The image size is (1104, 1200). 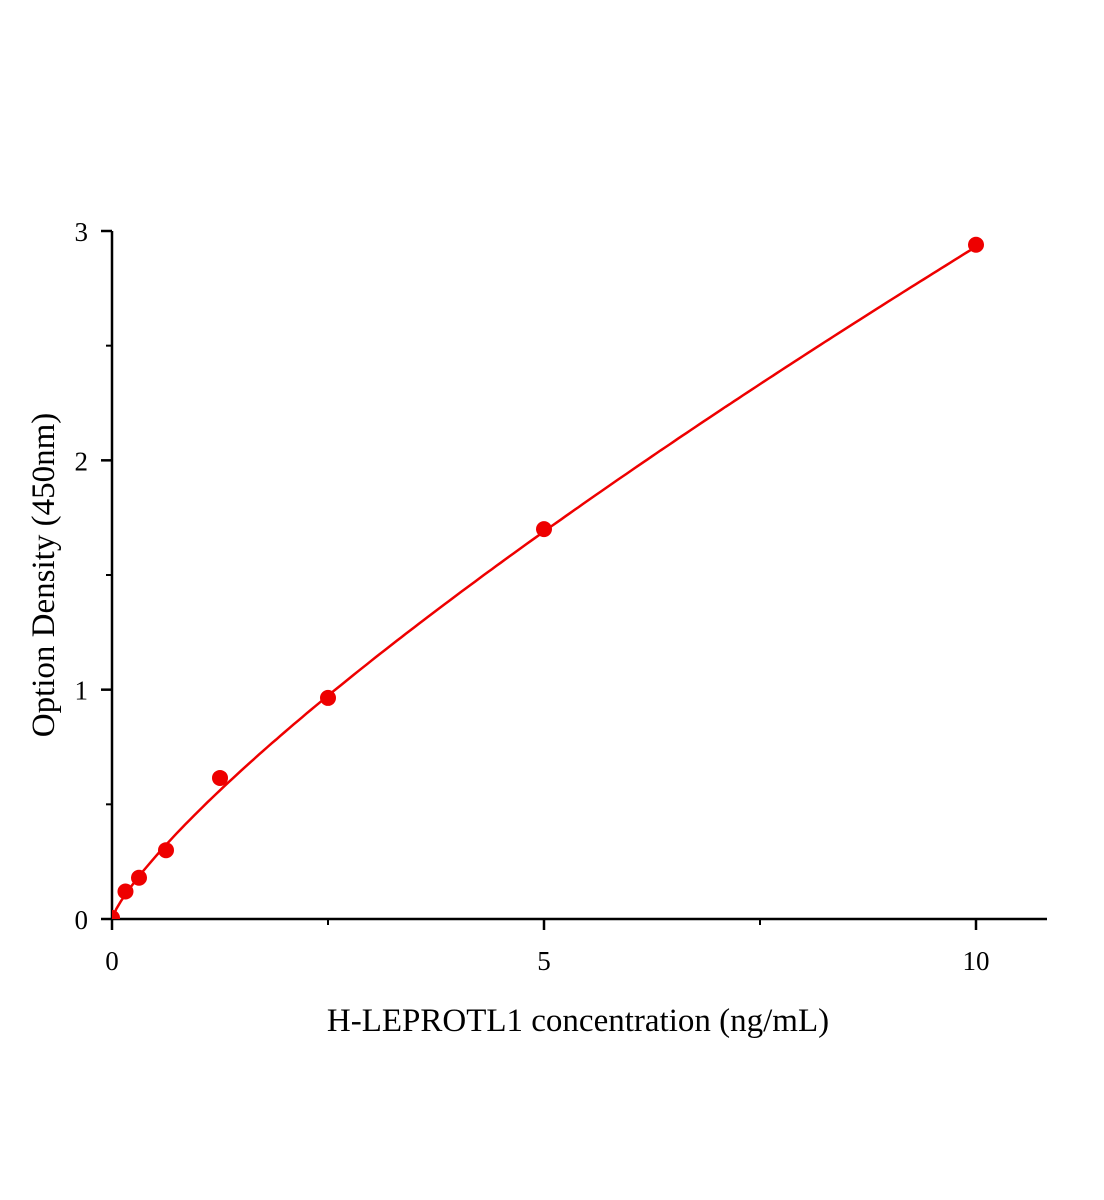 What do you see at coordinates (976, 961) in the screenshot?
I see `x-tick-label: 10` at bounding box center [976, 961].